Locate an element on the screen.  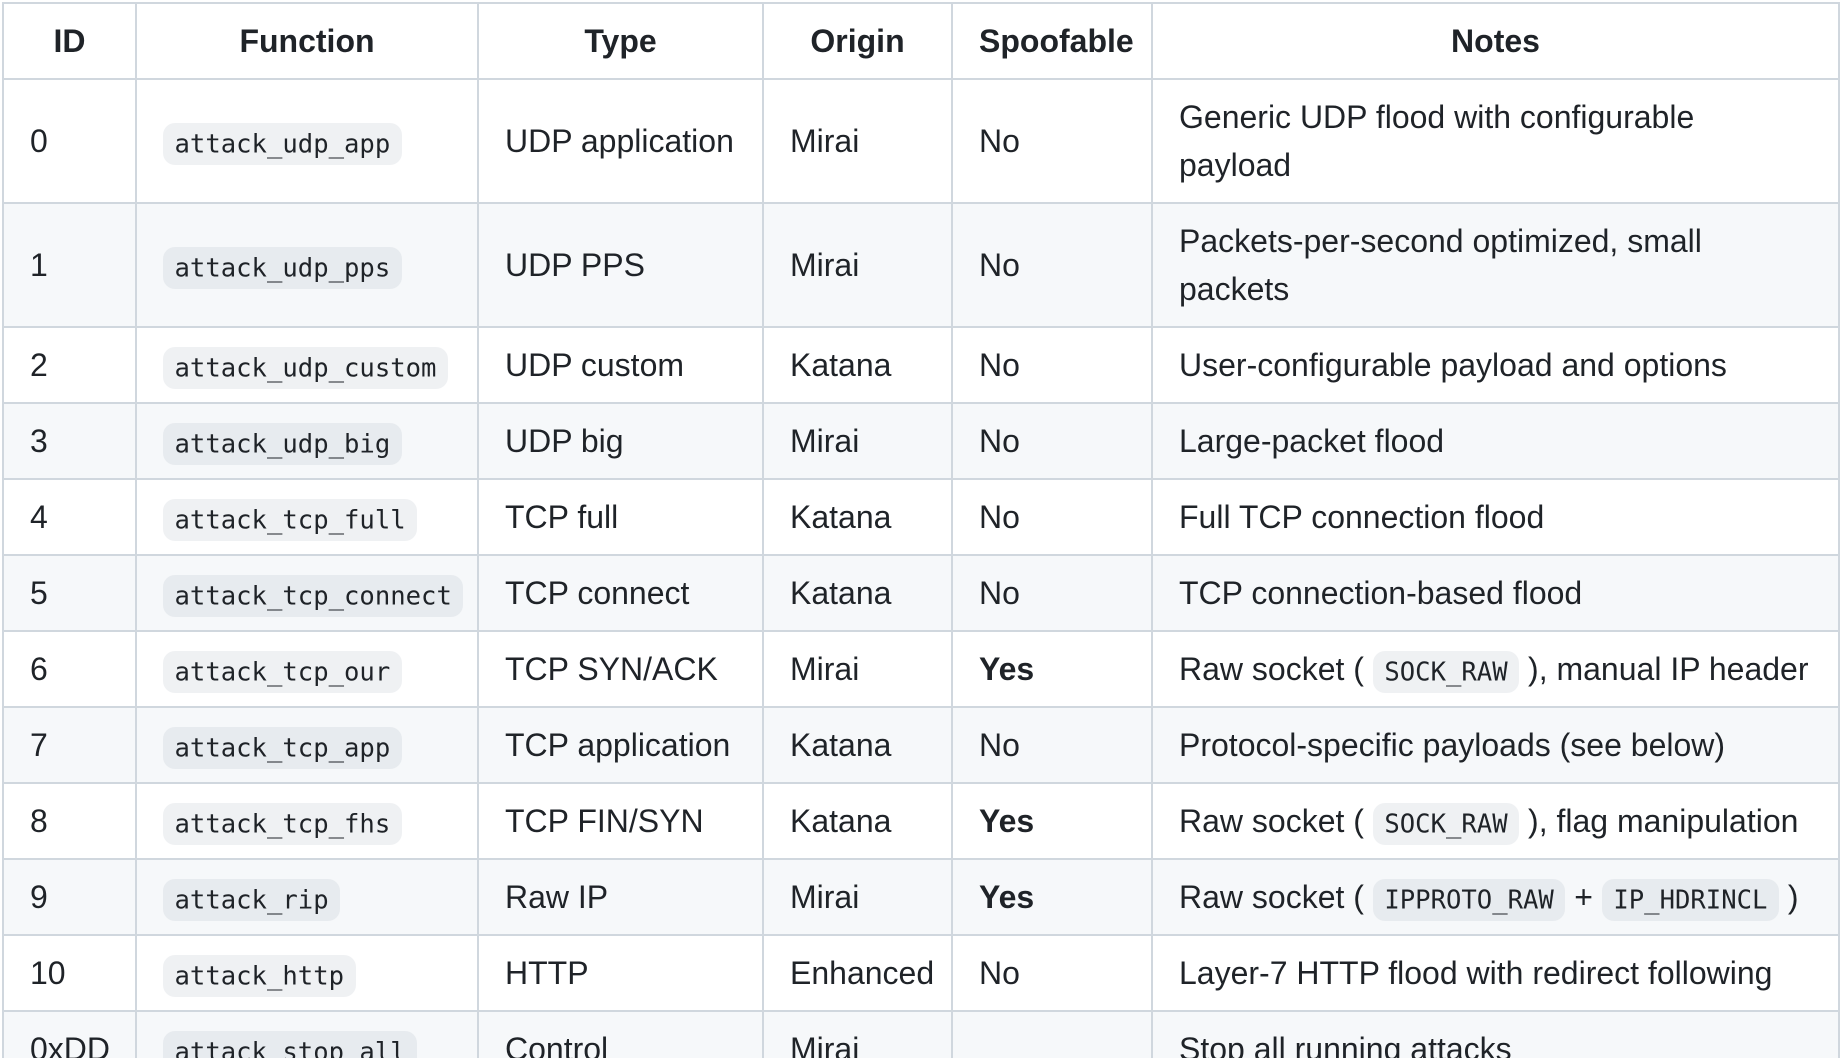
cell-function: attack_udp_custom is located at coordinates (307, 365).